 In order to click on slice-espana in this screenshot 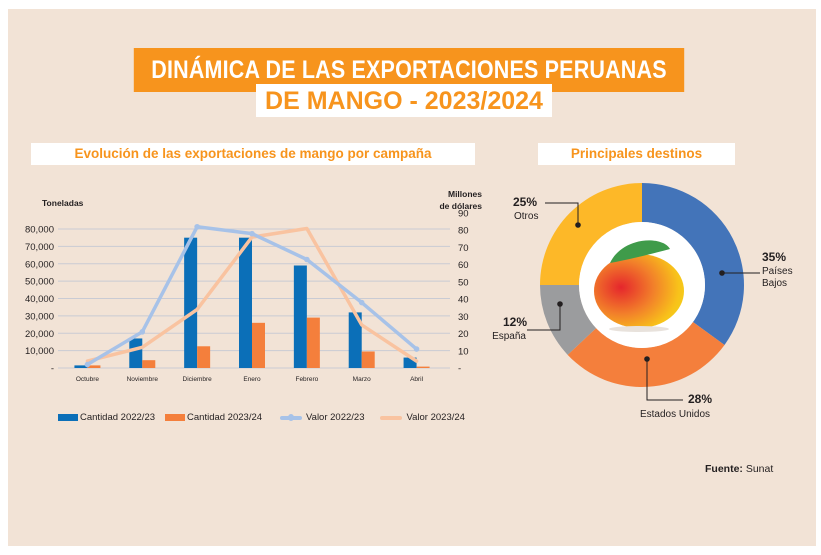, I will do `click(568, 320)`.